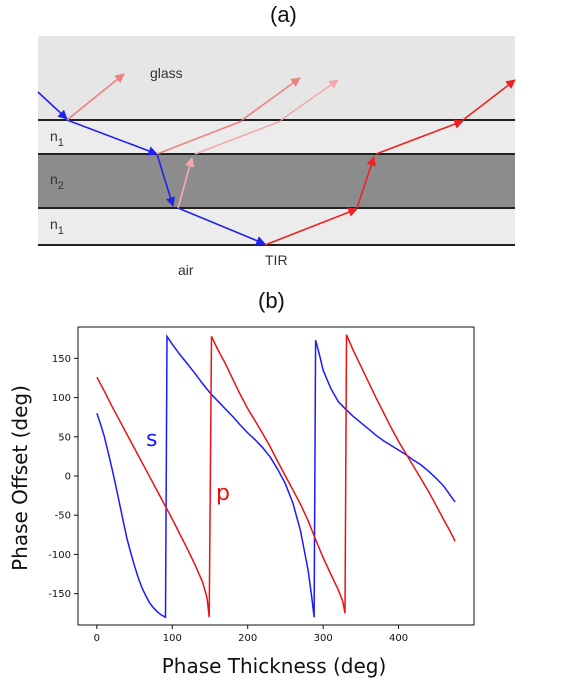  Describe the element at coordinates (61, 398) in the screenshot. I see `y-tick-label: 100` at that location.